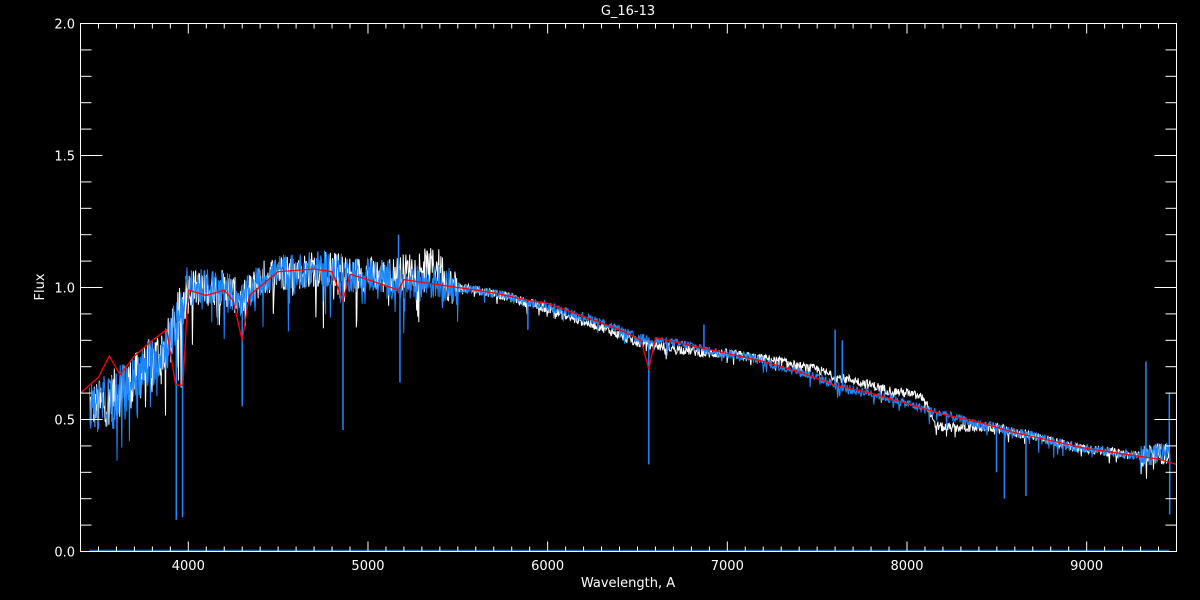  What do you see at coordinates (64, 289) in the screenshot?
I see `y-tick-label: 1.0` at bounding box center [64, 289].